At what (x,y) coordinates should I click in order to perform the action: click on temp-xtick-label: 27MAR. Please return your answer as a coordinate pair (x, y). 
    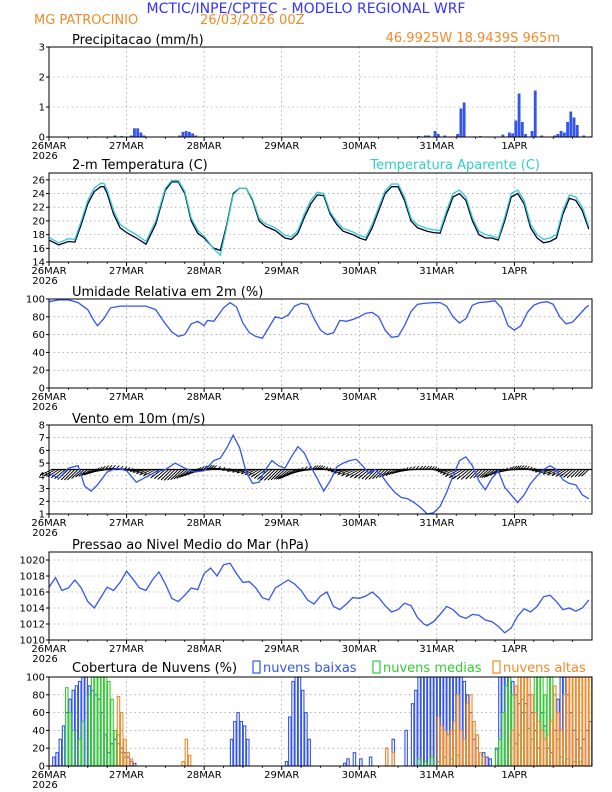
    Looking at the image, I should click on (126, 271).